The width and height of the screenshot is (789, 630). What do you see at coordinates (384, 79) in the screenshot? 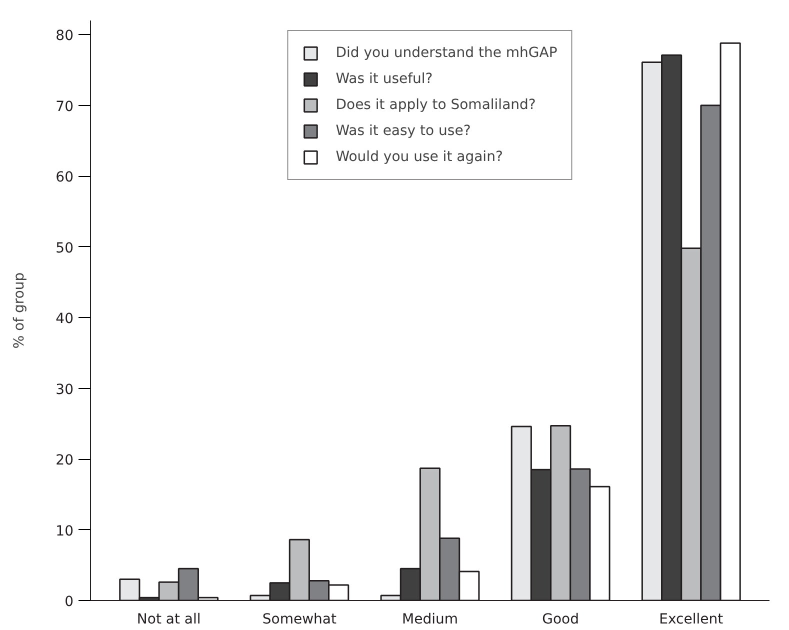
I see `legend-label: Was it useful?` at bounding box center [384, 79].